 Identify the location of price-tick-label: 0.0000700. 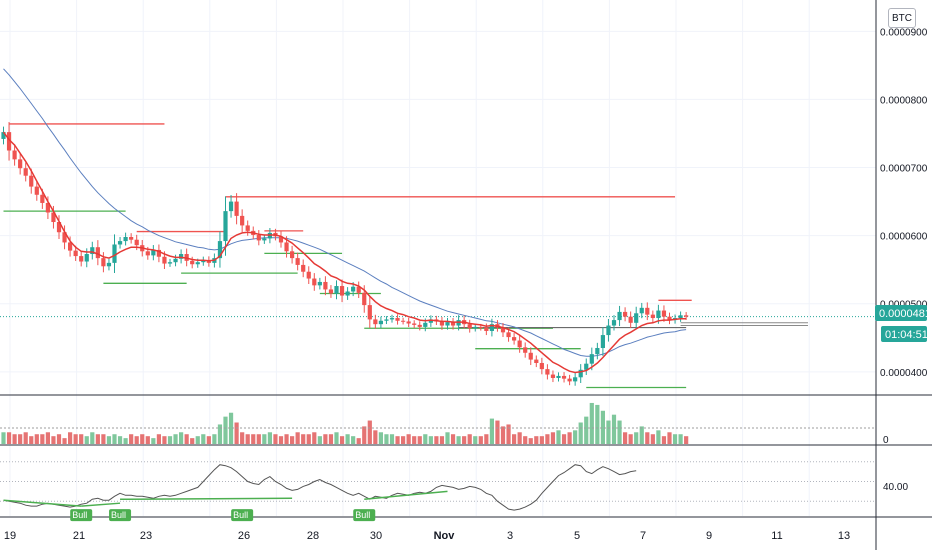
(904, 169).